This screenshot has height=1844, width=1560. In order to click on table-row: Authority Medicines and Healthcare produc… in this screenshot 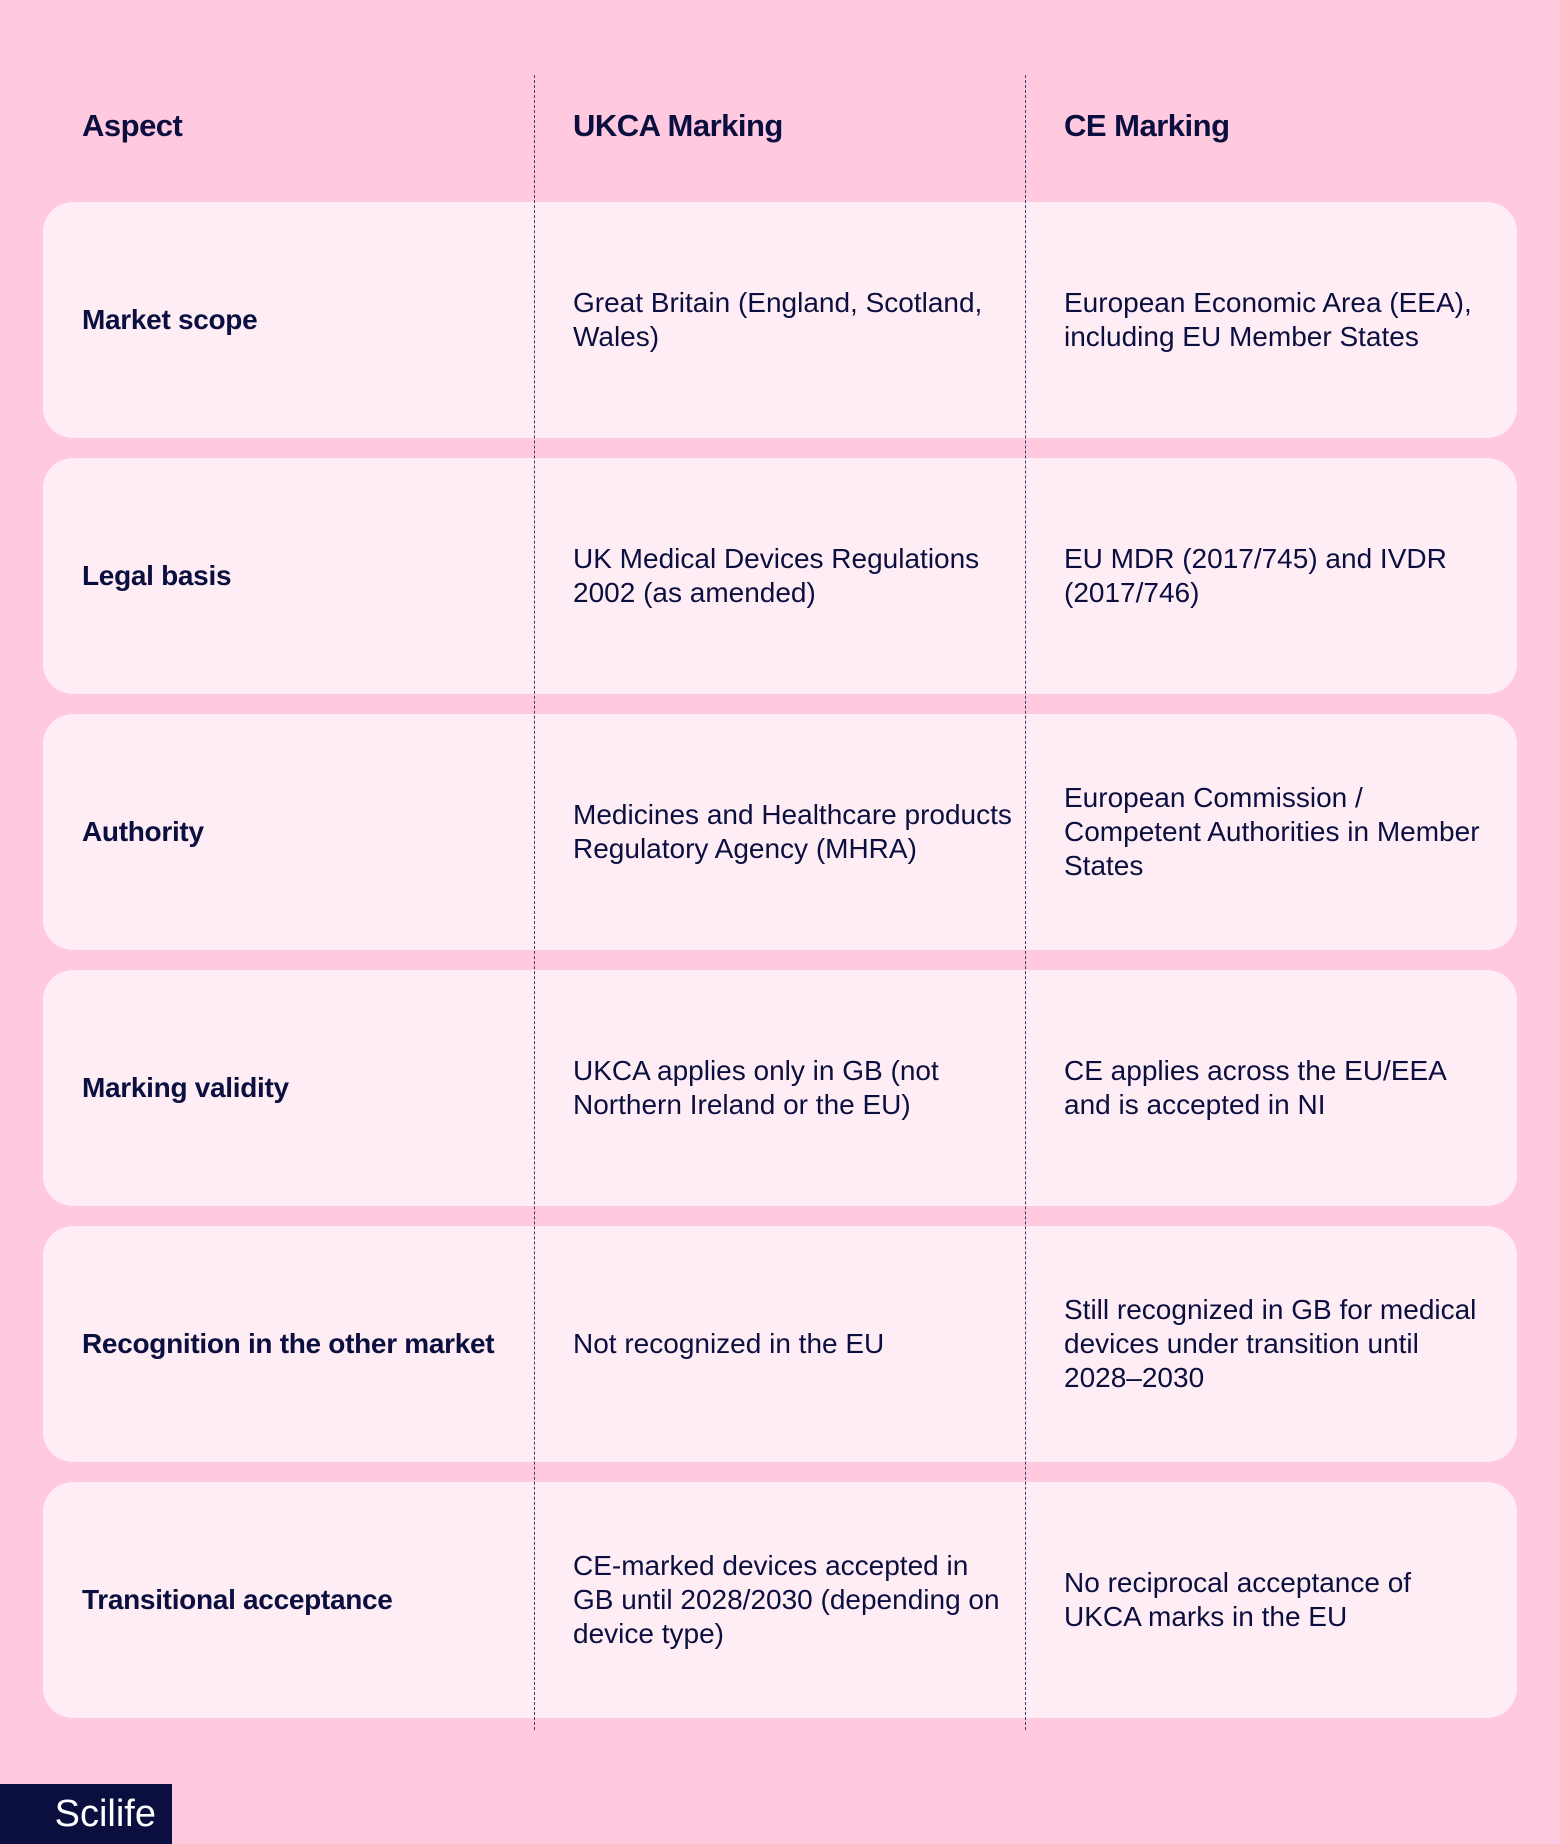, I will do `click(780, 832)`.